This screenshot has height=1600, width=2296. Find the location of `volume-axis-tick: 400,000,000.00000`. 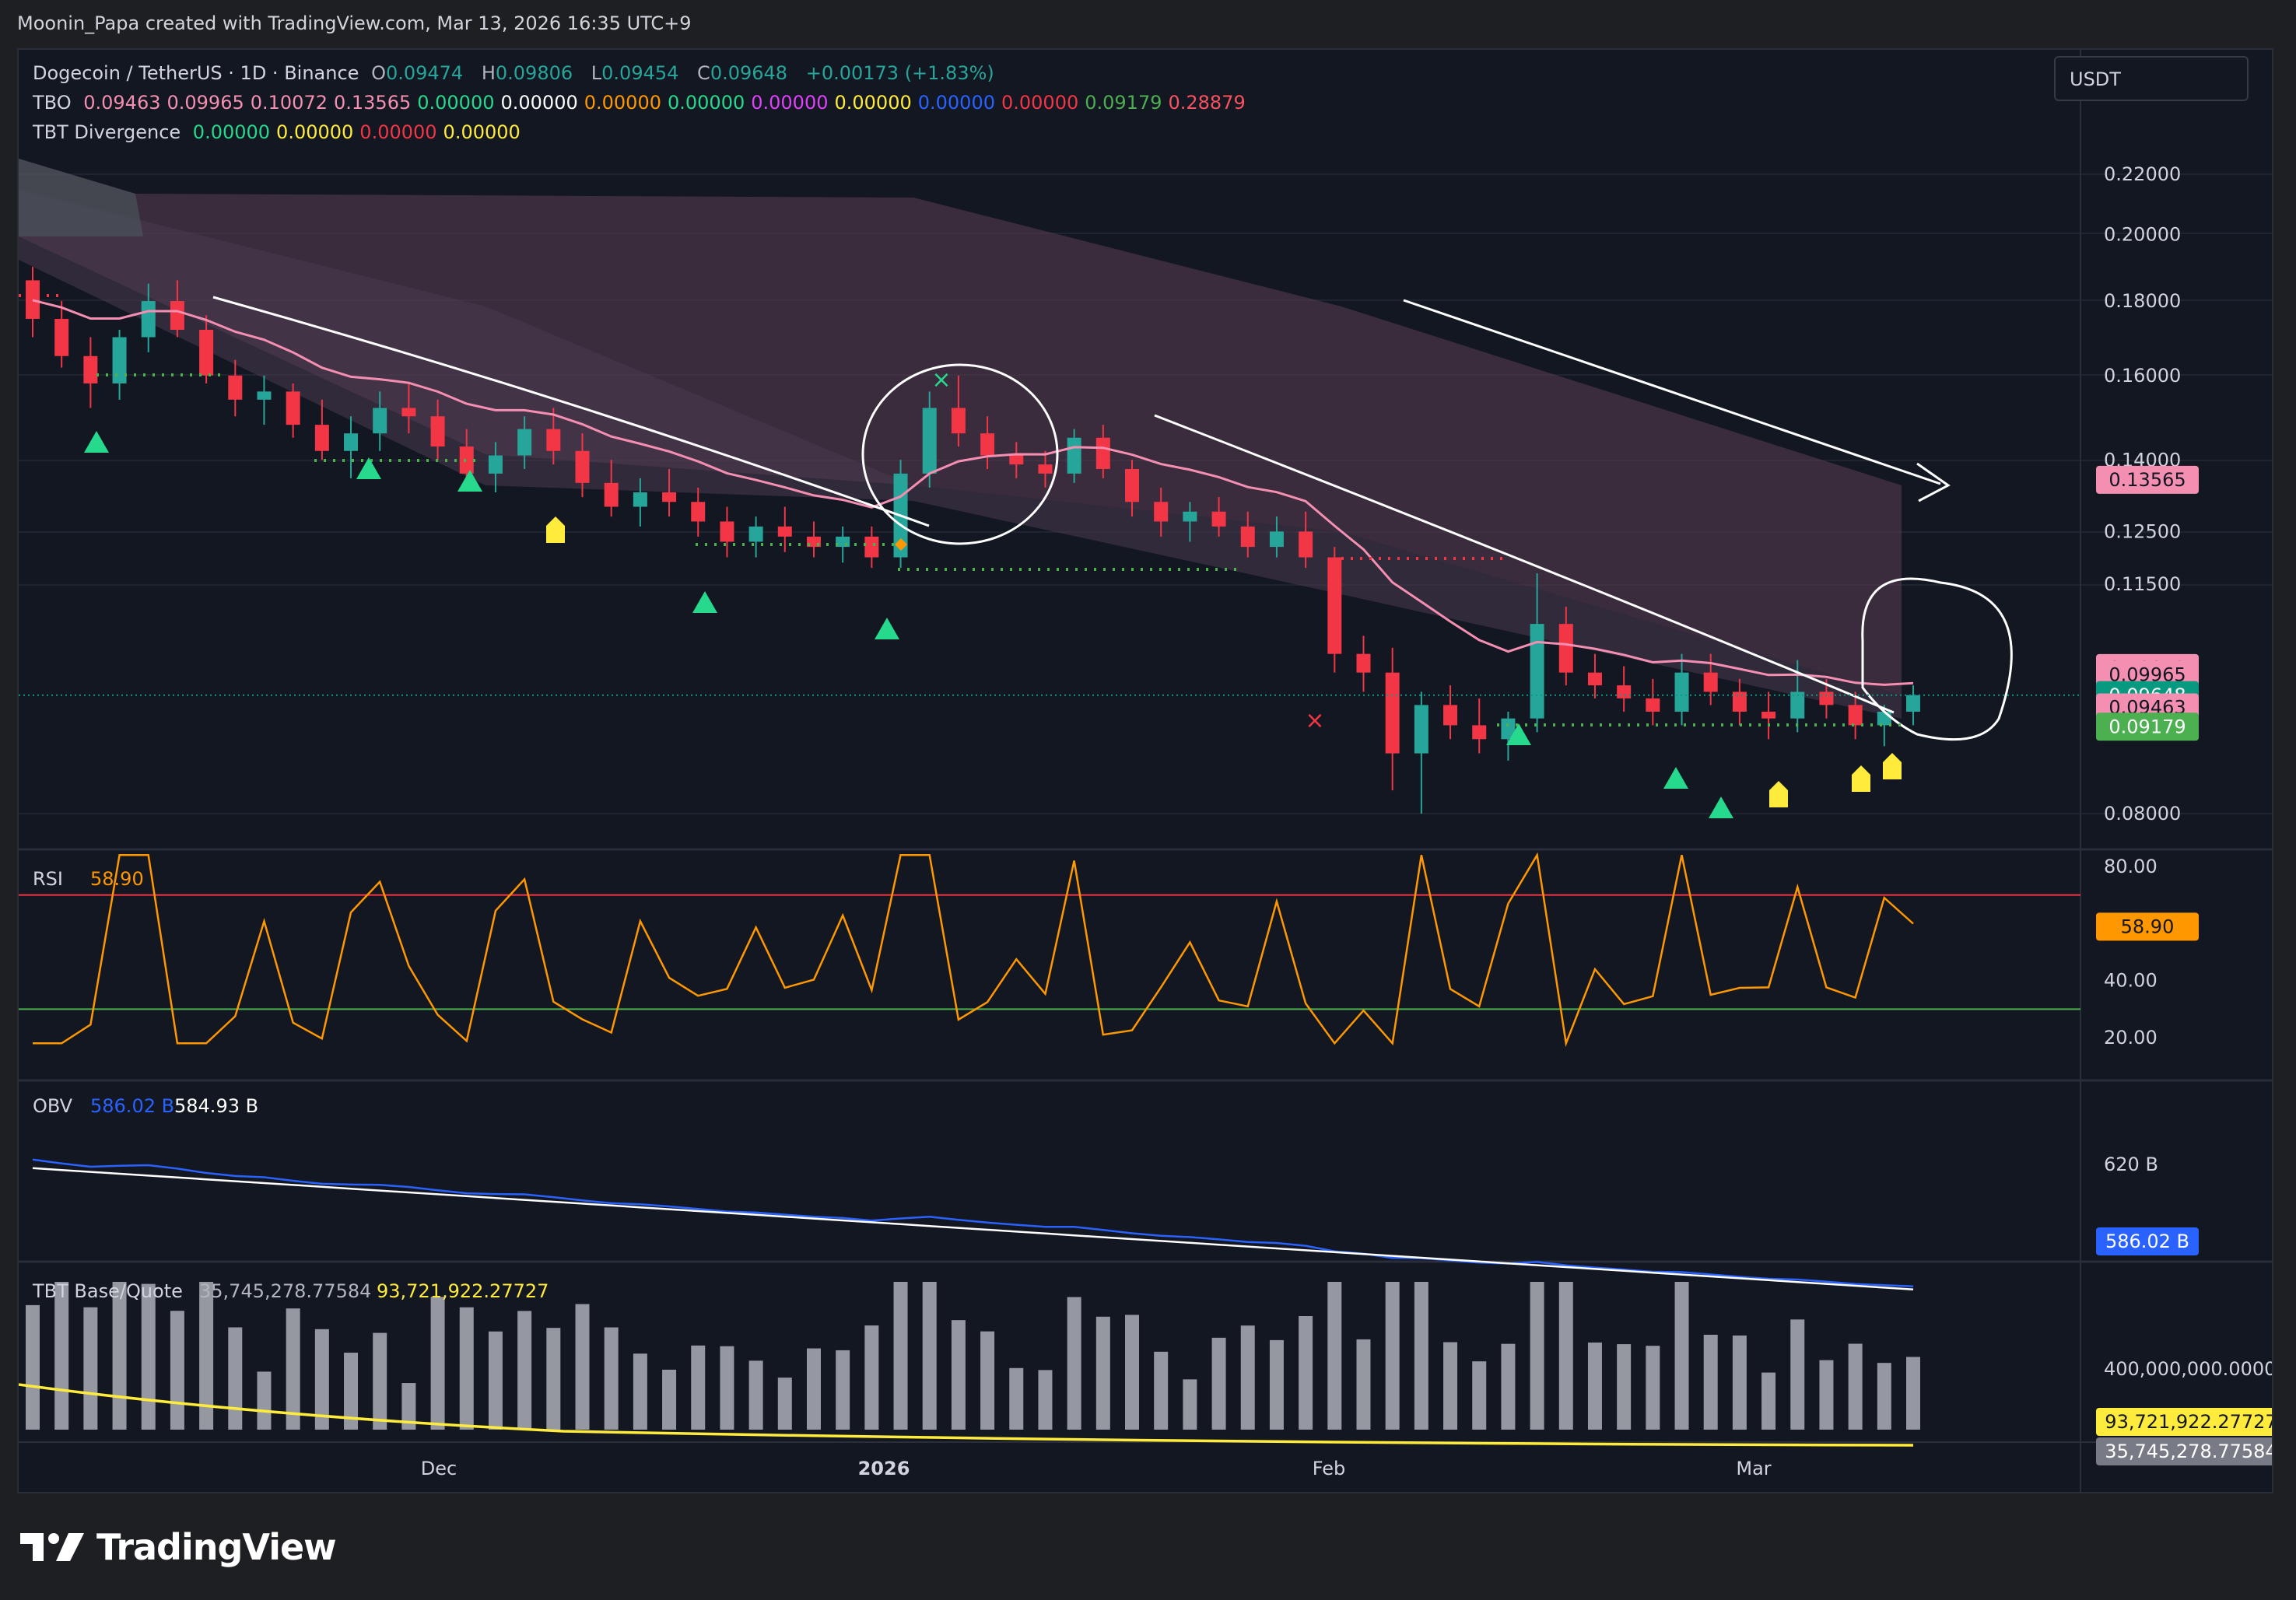

volume-axis-tick: 400,000,000.00000 is located at coordinates (2188, 1369).